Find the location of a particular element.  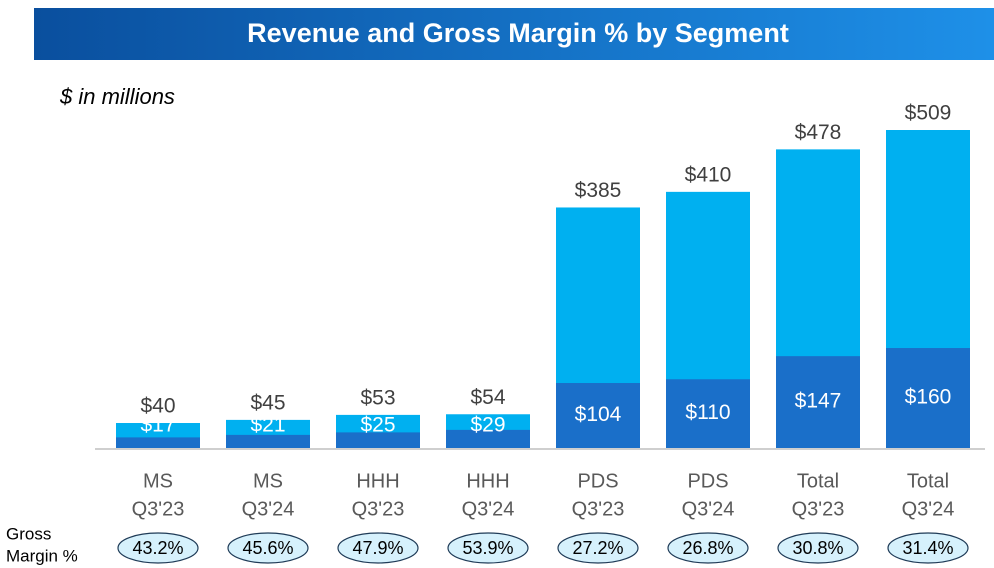

bar-label: $160 is located at coordinates (928, 397).